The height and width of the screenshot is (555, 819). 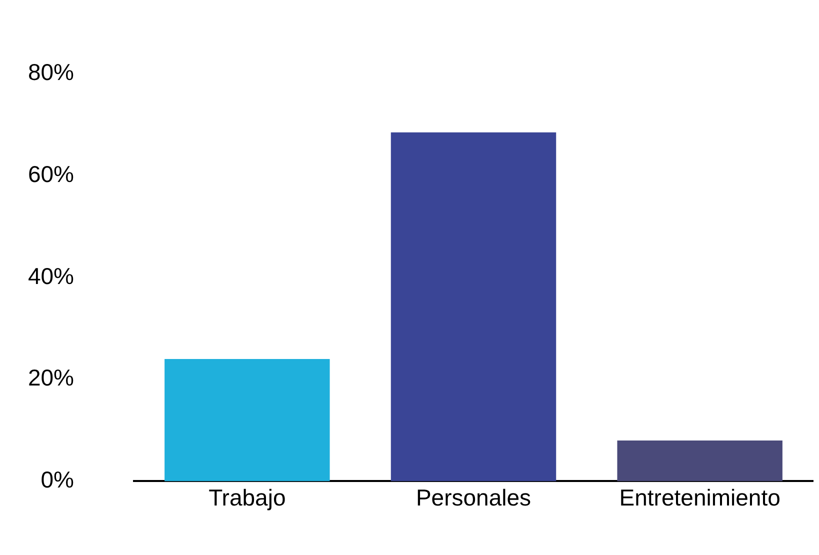 I want to click on y-tick-label: 20%, so click(x=51, y=377).